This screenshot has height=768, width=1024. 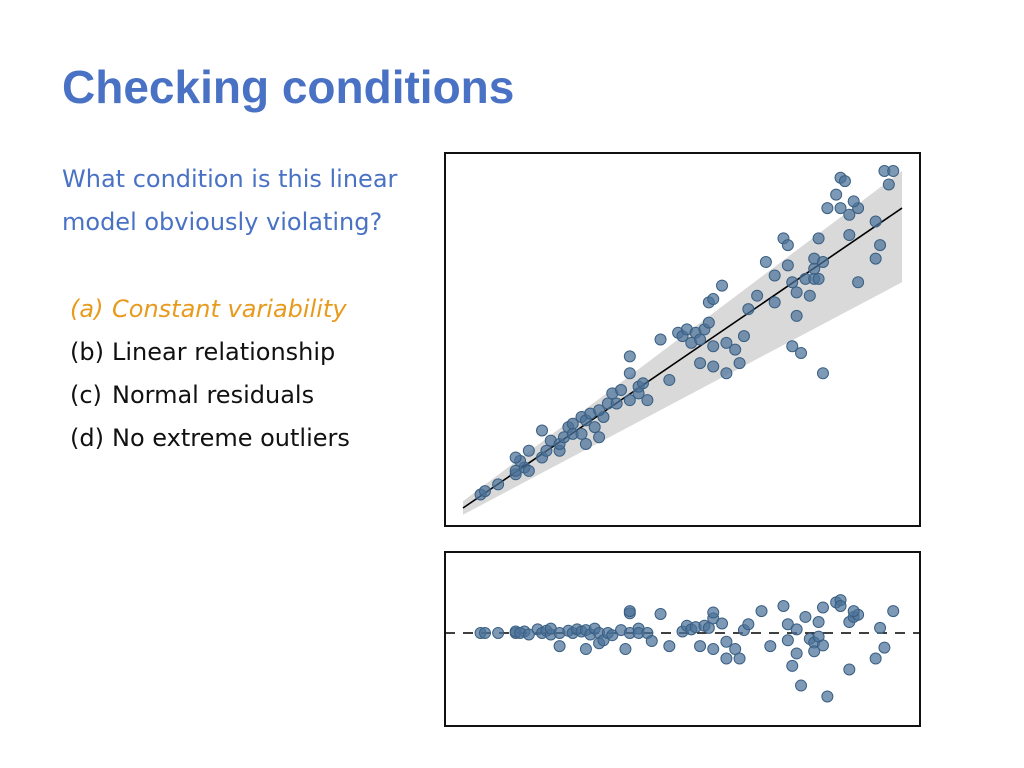 What do you see at coordinates (210, 352) in the screenshot?
I see `option-b: (b) Linear relationship` at bounding box center [210, 352].